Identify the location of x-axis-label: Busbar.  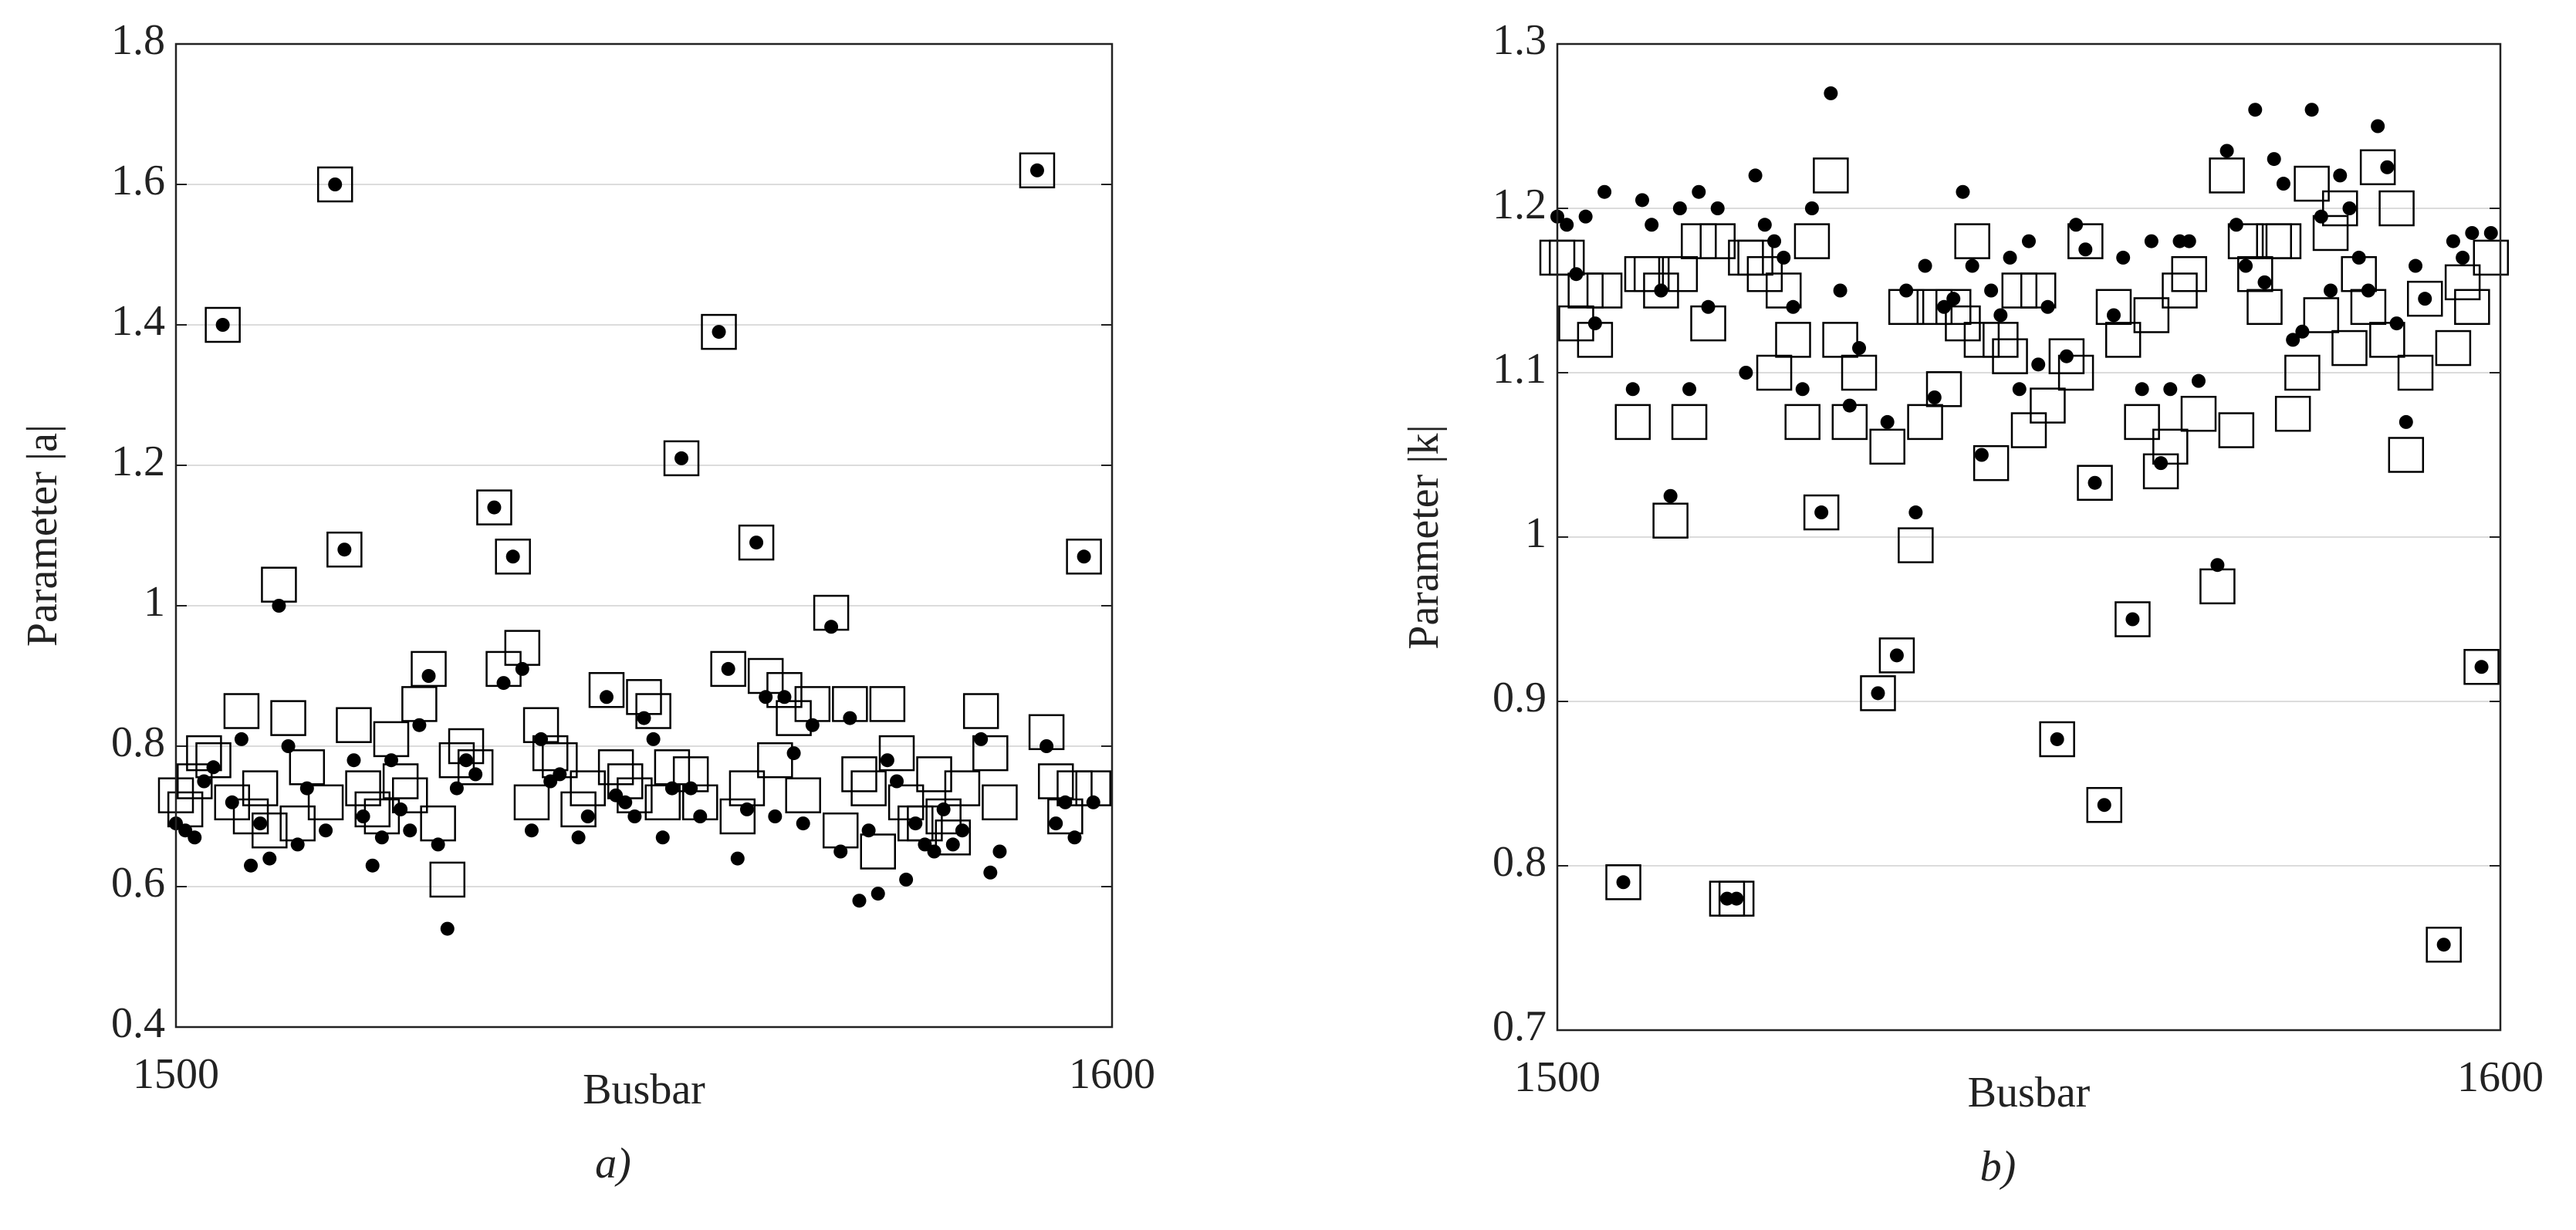
(644, 1090).